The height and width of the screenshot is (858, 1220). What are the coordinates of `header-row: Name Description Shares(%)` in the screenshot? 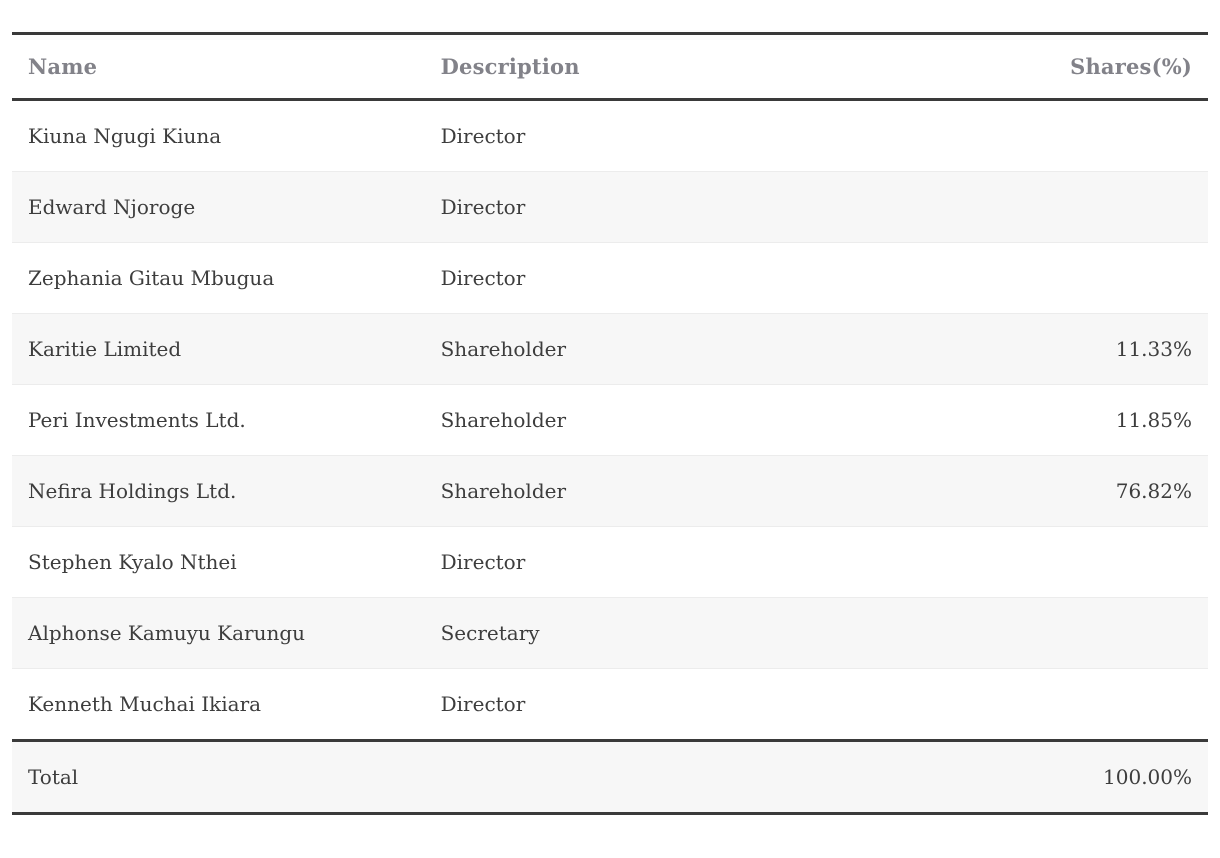 It's located at (610, 67).